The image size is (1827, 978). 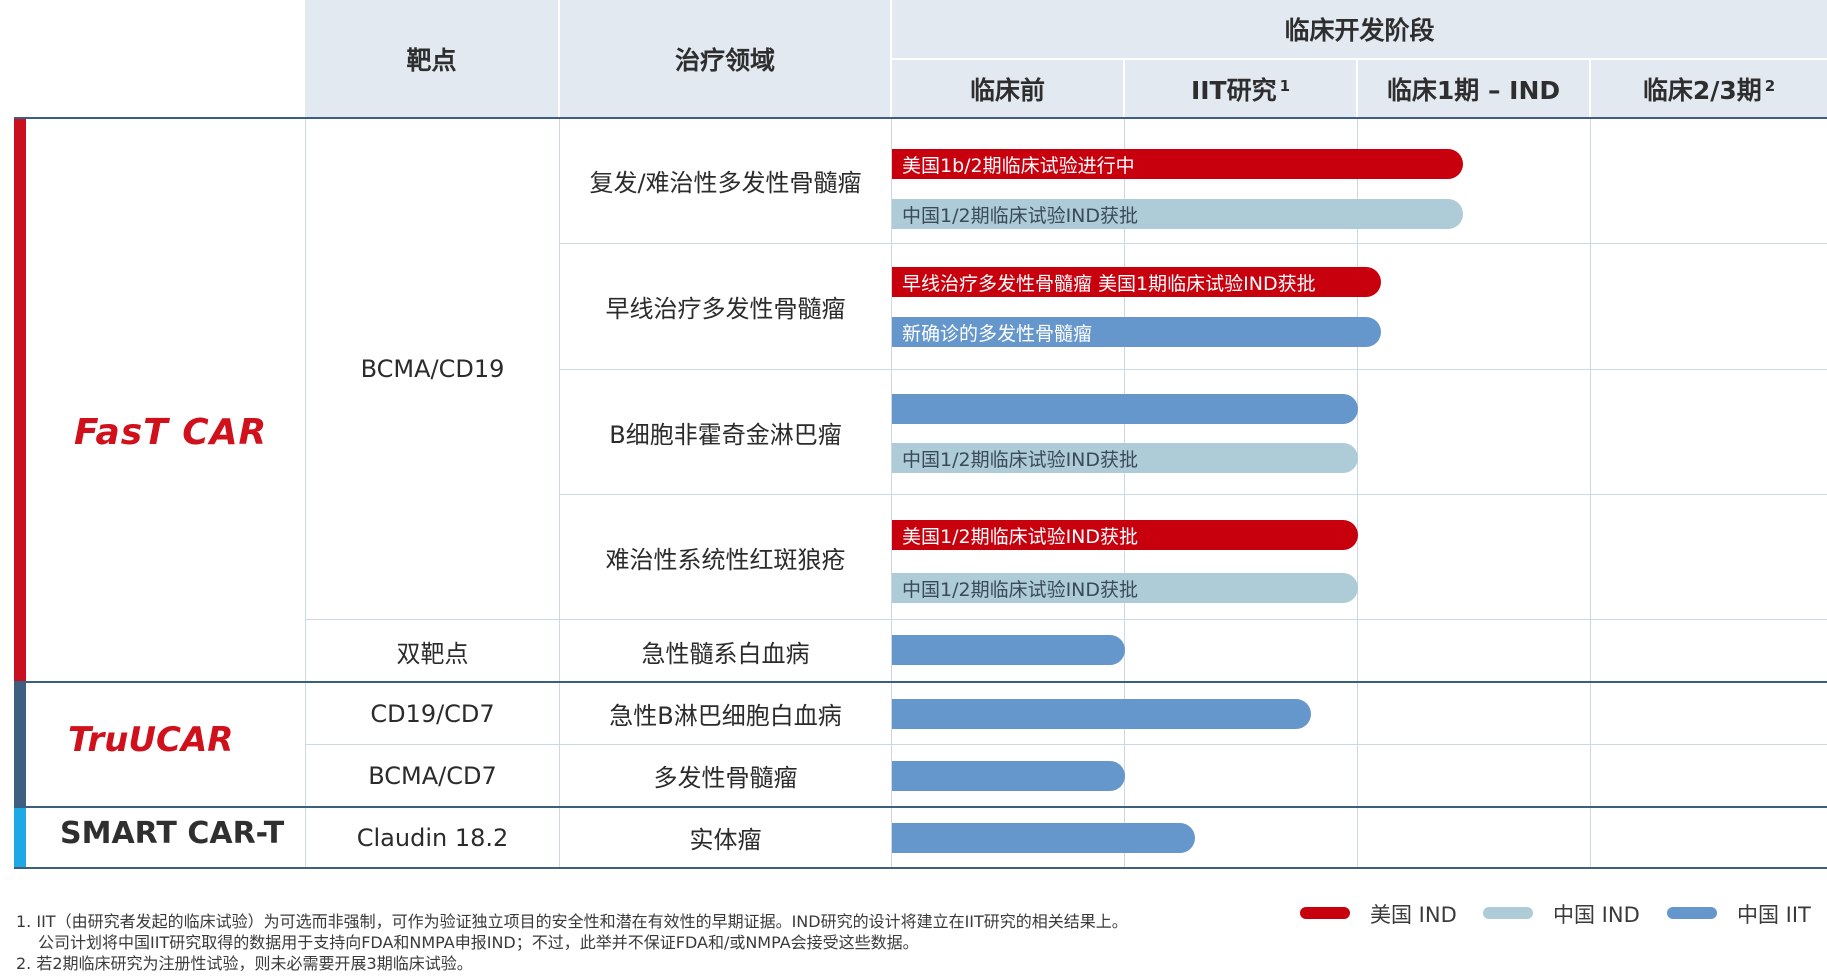 I want to click on smart-cart-logo-text: SMART CAR-T, so click(x=172, y=833).